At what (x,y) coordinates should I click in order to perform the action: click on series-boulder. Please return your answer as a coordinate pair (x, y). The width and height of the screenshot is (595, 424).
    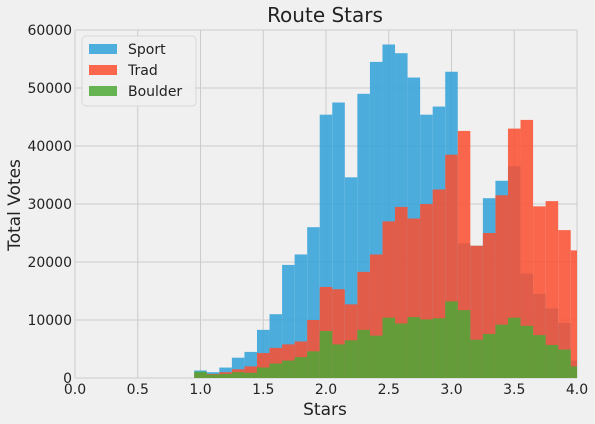
    Looking at the image, I should click on (385, 339).